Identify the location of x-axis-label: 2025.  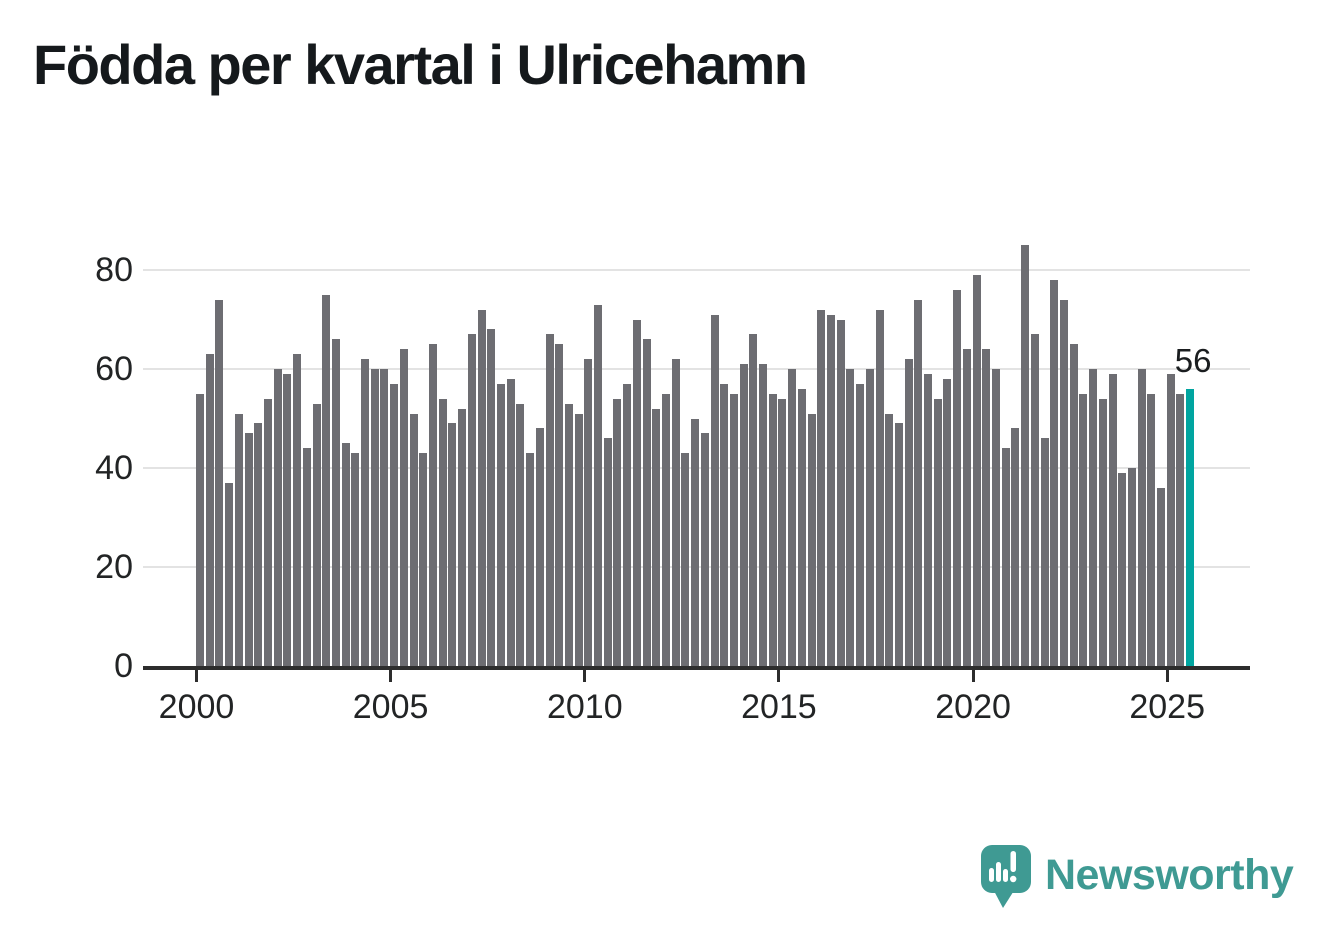
(1167, 707).